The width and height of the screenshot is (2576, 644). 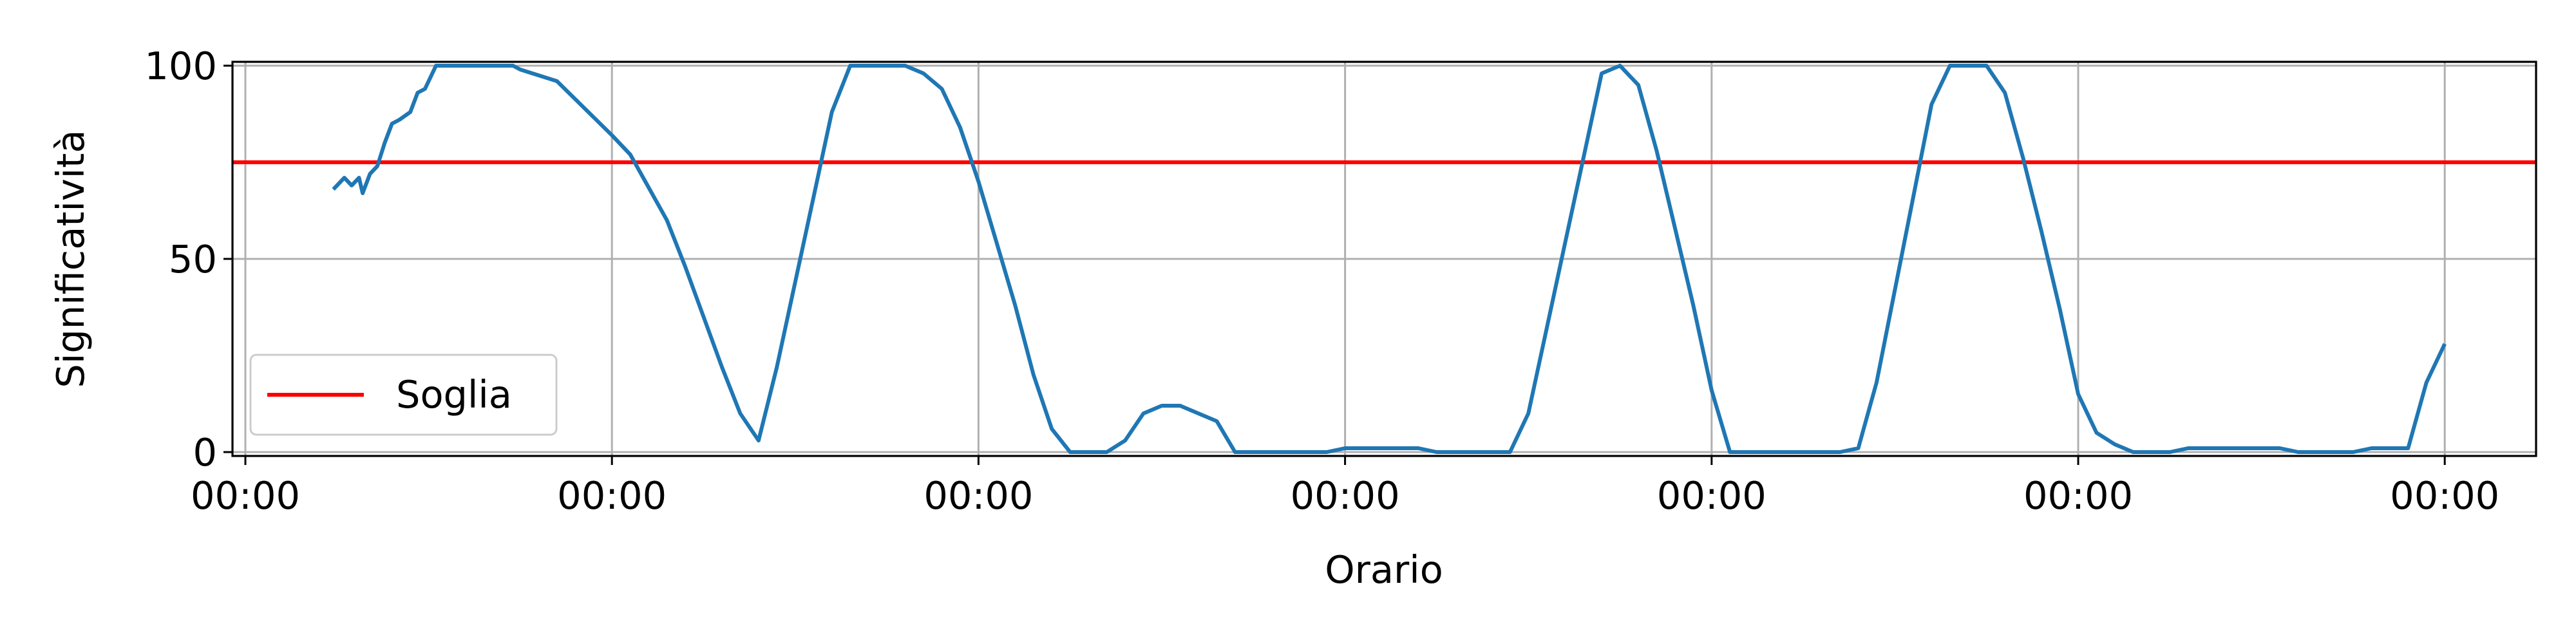 I want to click on y-tick-label: 50, so click(x=193, y=259).